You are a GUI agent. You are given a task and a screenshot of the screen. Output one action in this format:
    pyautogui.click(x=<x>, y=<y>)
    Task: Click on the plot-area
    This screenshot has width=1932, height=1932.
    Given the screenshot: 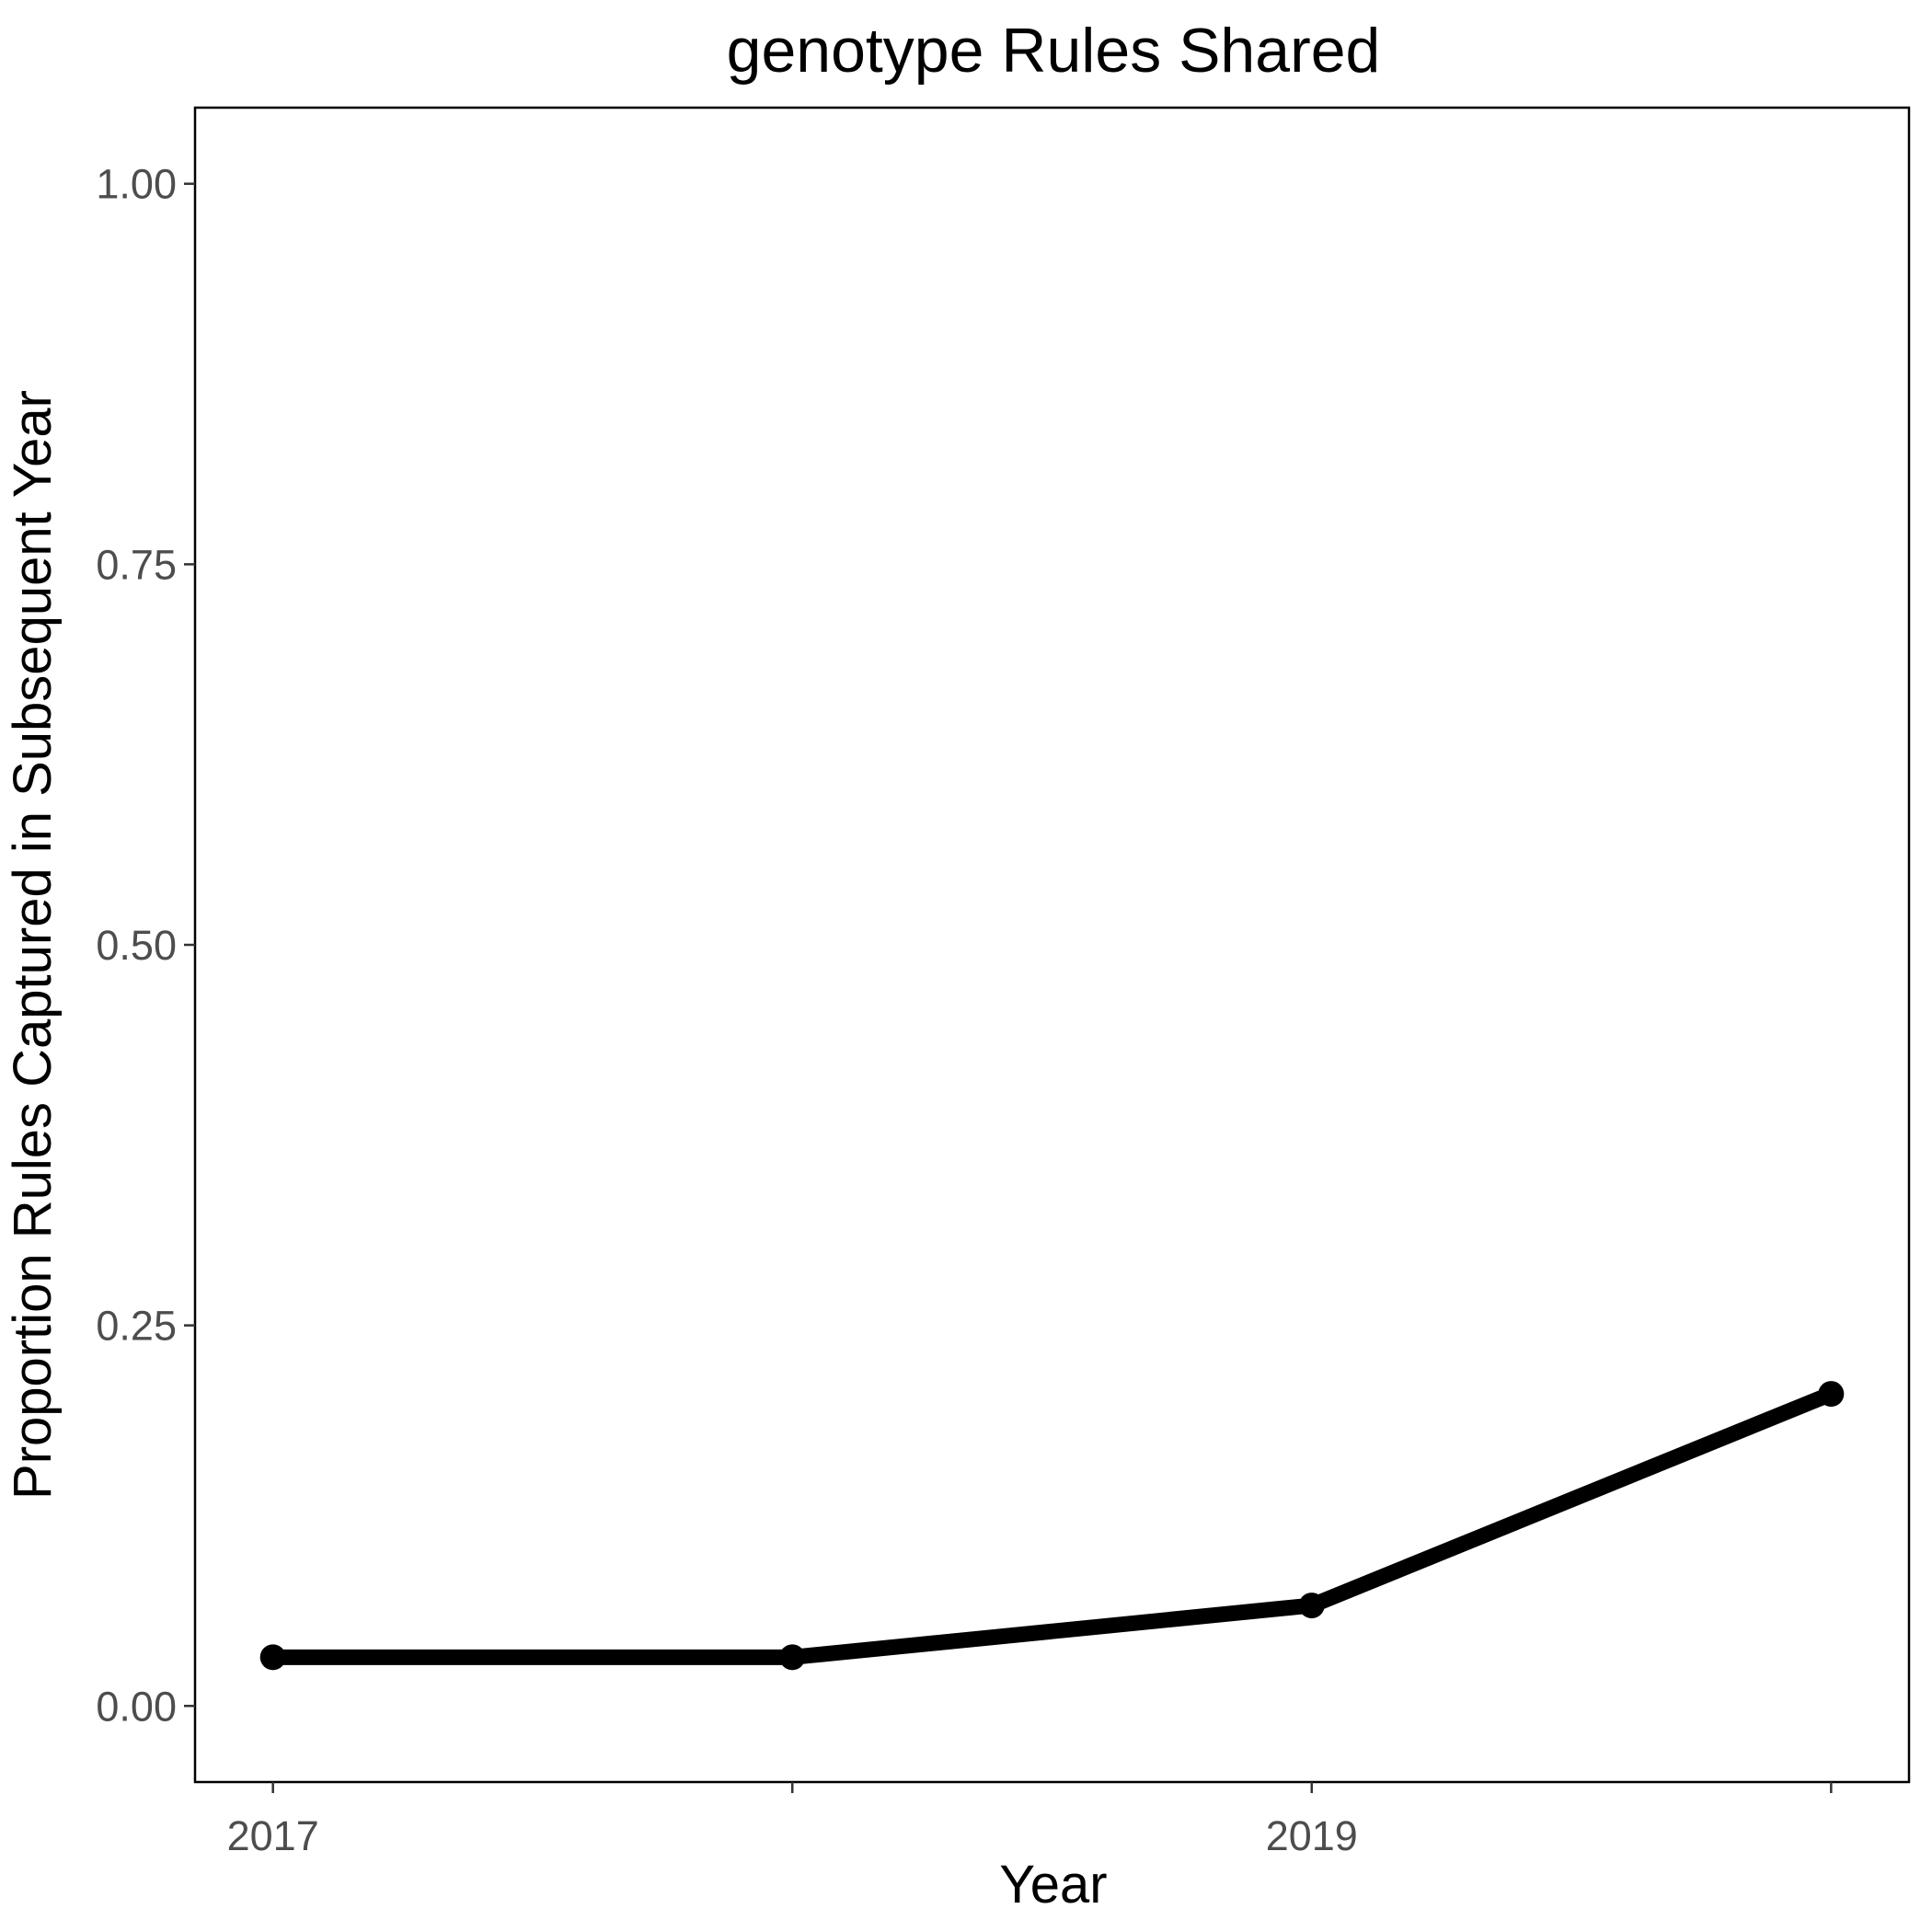 What is the action you would take?
    pyautogui.click(x=1052, y=1526)
    